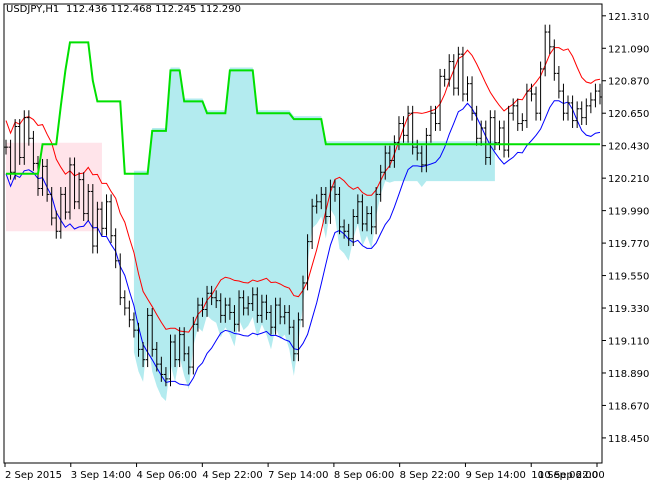 This screenshot has width=655, height=487. I want to click on y-tick-label: 121.310, so click(628, 17).